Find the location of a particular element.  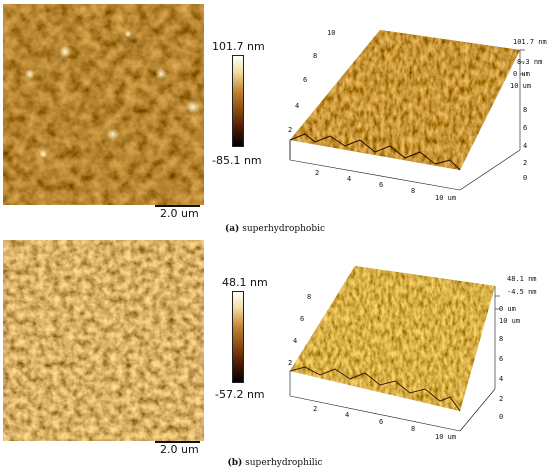

caption-text-a: superhydrophobic is located at coordinates (284, 229).